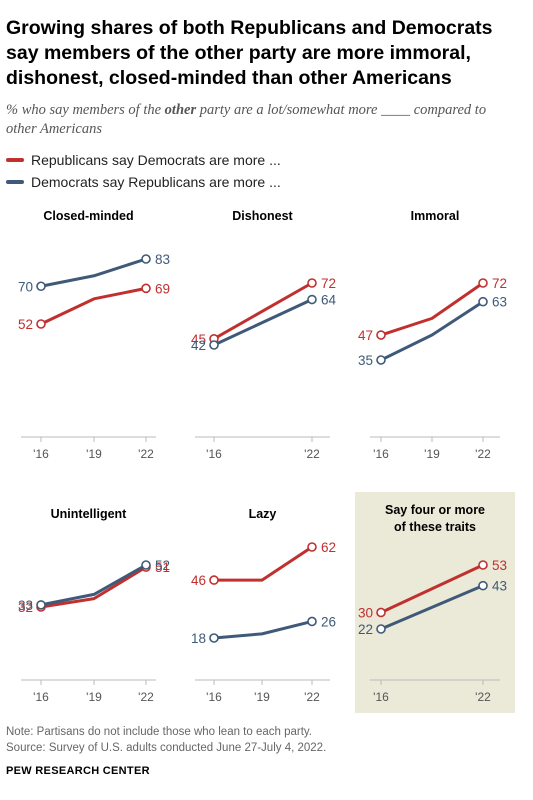 The height and width of the screenshot is (800, 533). Describe the element at coordinates (180, 110) in the screenshot. I see `subtitle-emphasis: other` at that location.